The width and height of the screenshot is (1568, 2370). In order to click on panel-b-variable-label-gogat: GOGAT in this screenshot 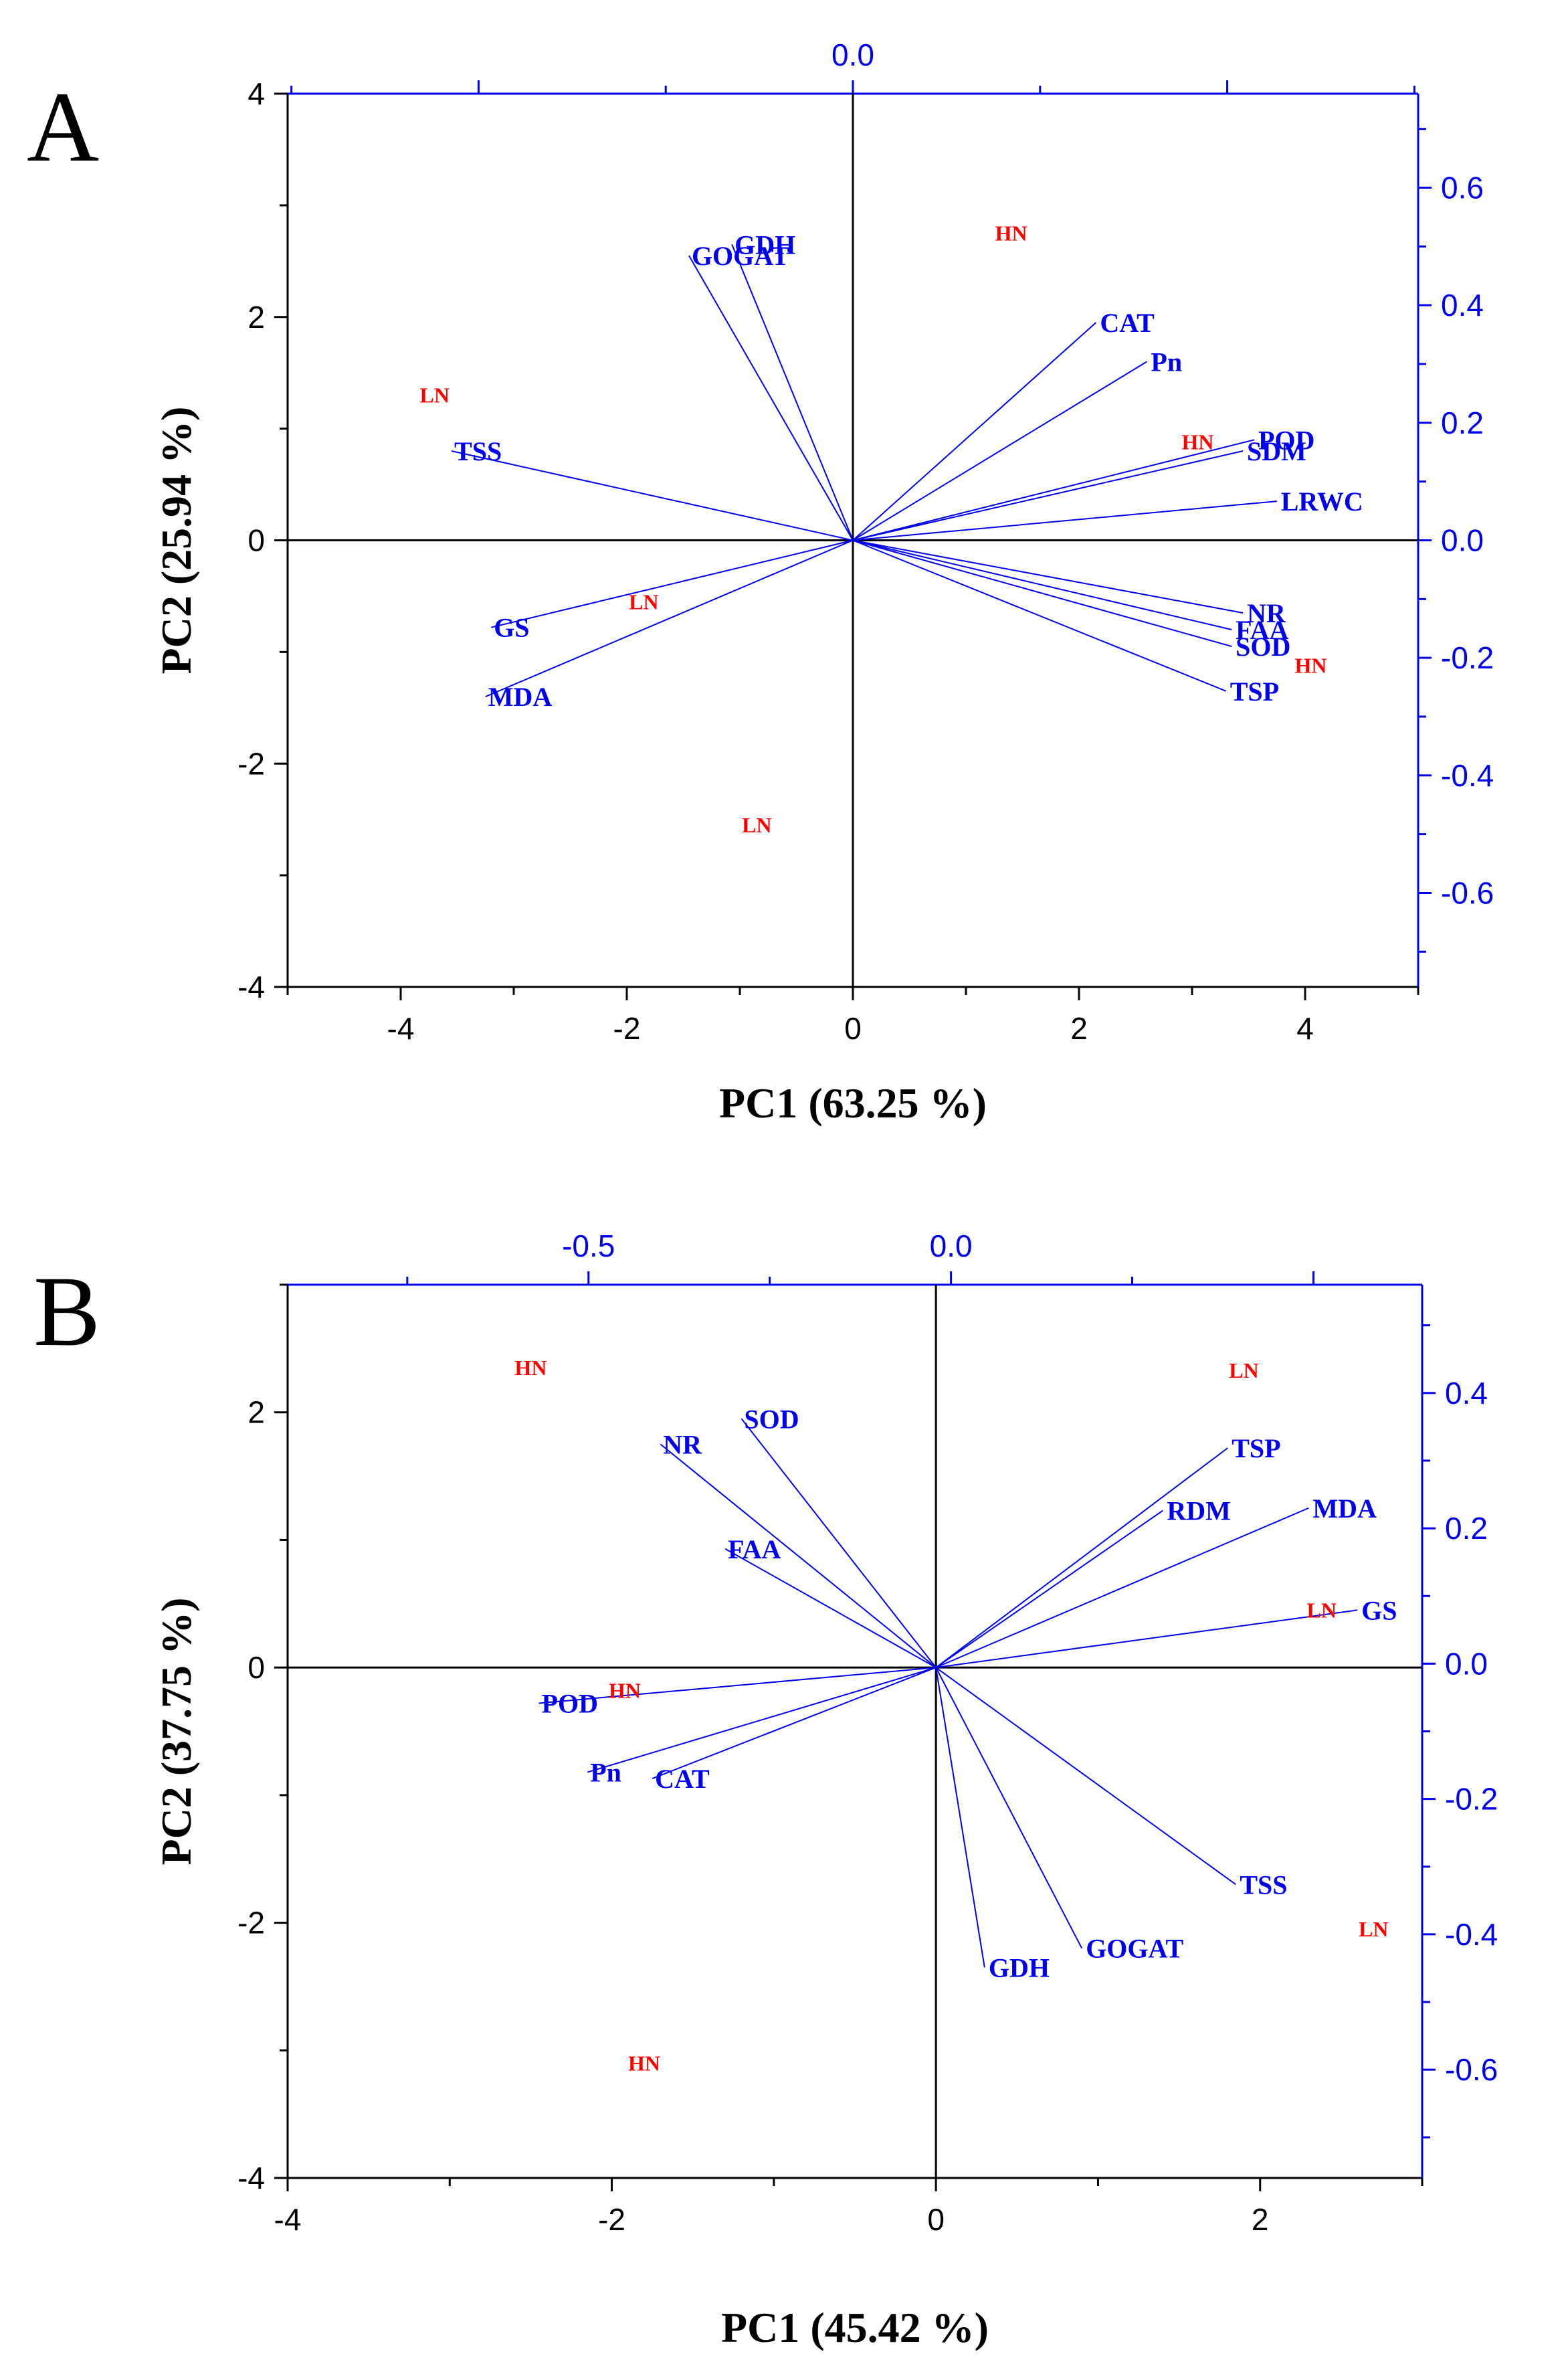, I will do `click(1134, 1949)`.